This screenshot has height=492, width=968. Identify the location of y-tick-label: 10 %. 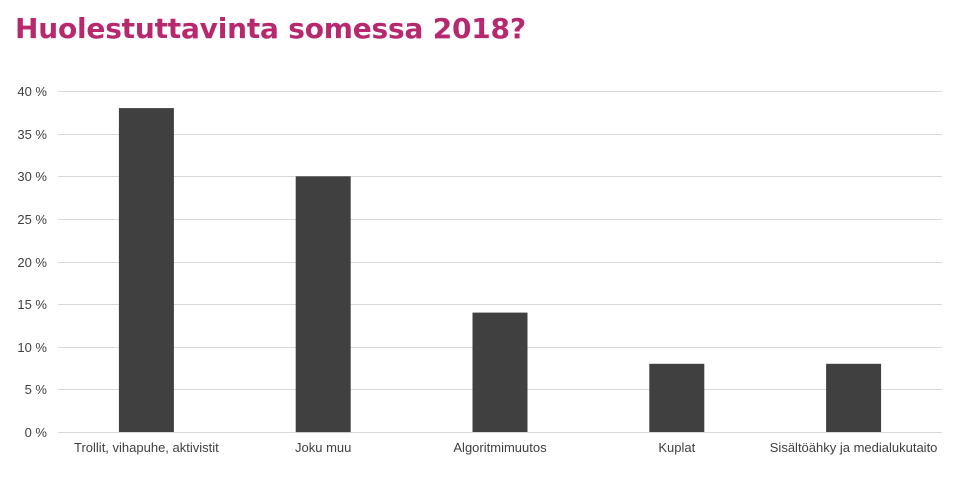
(32, 347).